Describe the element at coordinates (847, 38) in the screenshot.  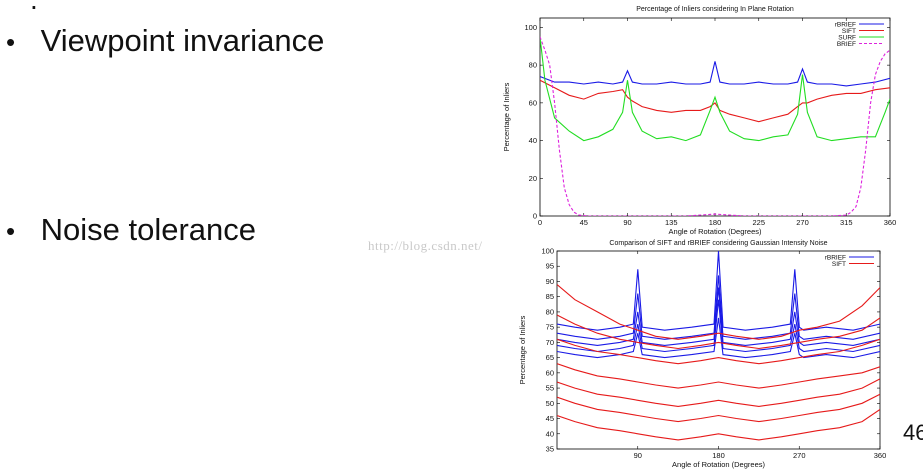
I see `legend-label: SURF` at that location.